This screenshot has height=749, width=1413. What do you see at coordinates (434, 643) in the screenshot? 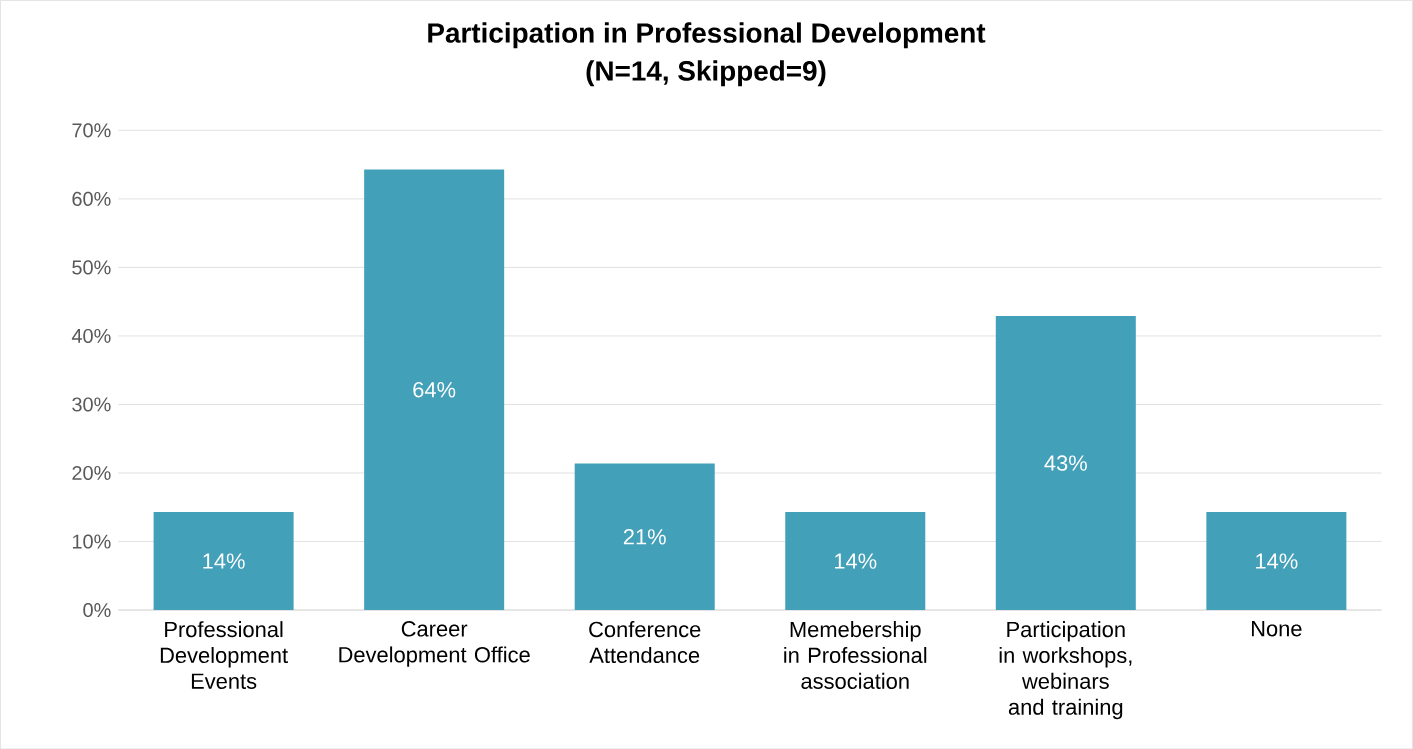
I see `x-tick-label: Career Development Office` at bounding box center [434, 643].